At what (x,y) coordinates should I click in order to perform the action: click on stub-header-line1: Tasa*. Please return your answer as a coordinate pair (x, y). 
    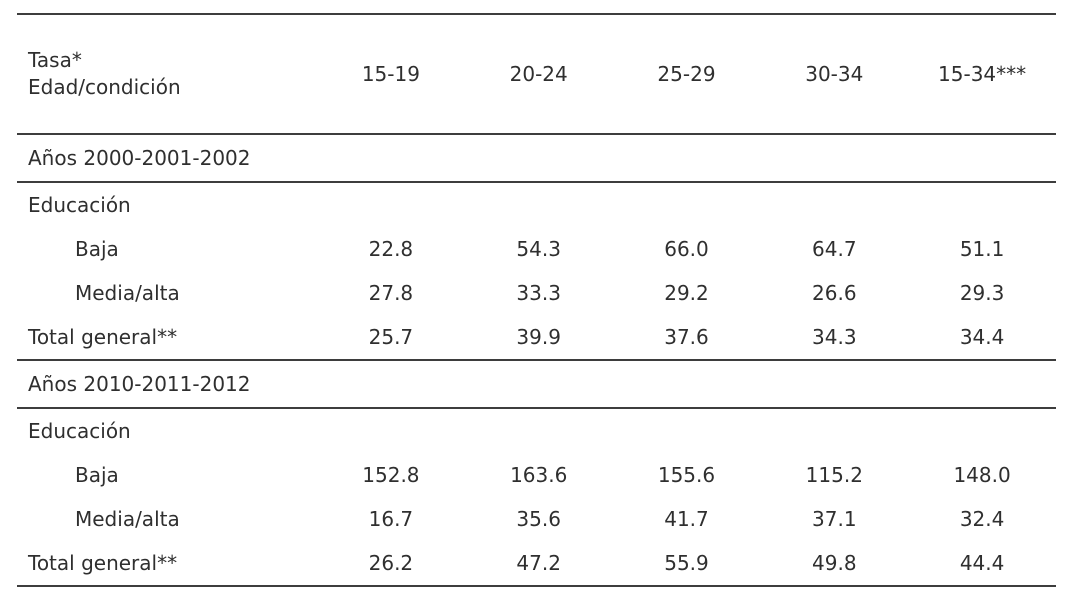
    Looking at the image, I should click on (55, 60).